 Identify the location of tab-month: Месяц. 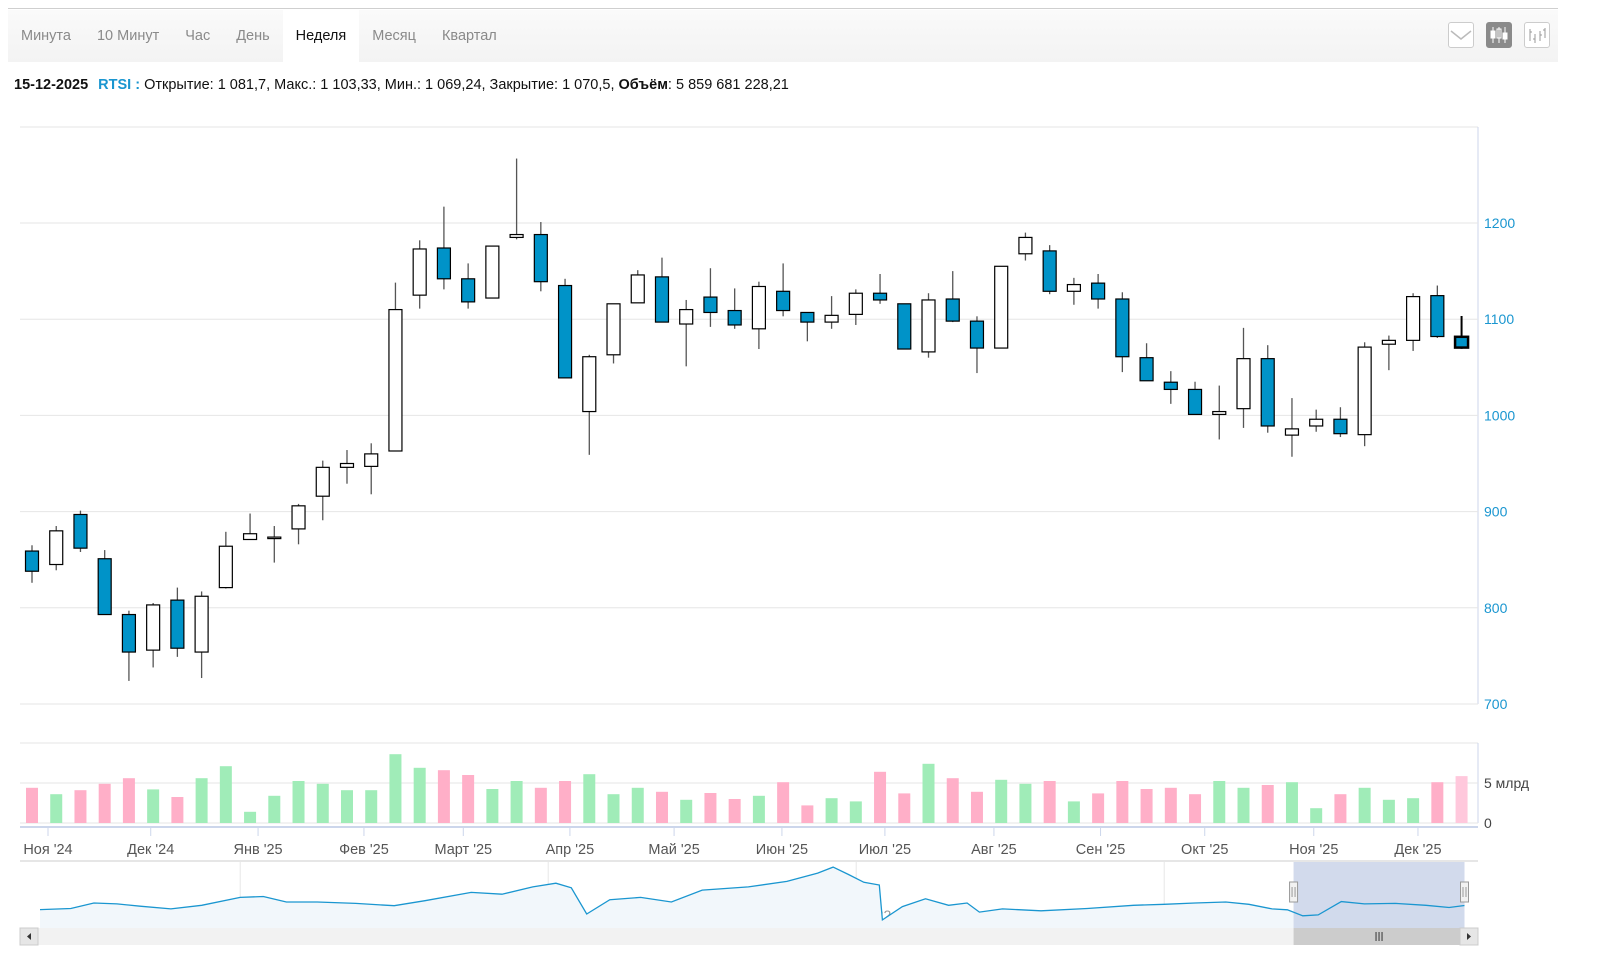
(394, 36).